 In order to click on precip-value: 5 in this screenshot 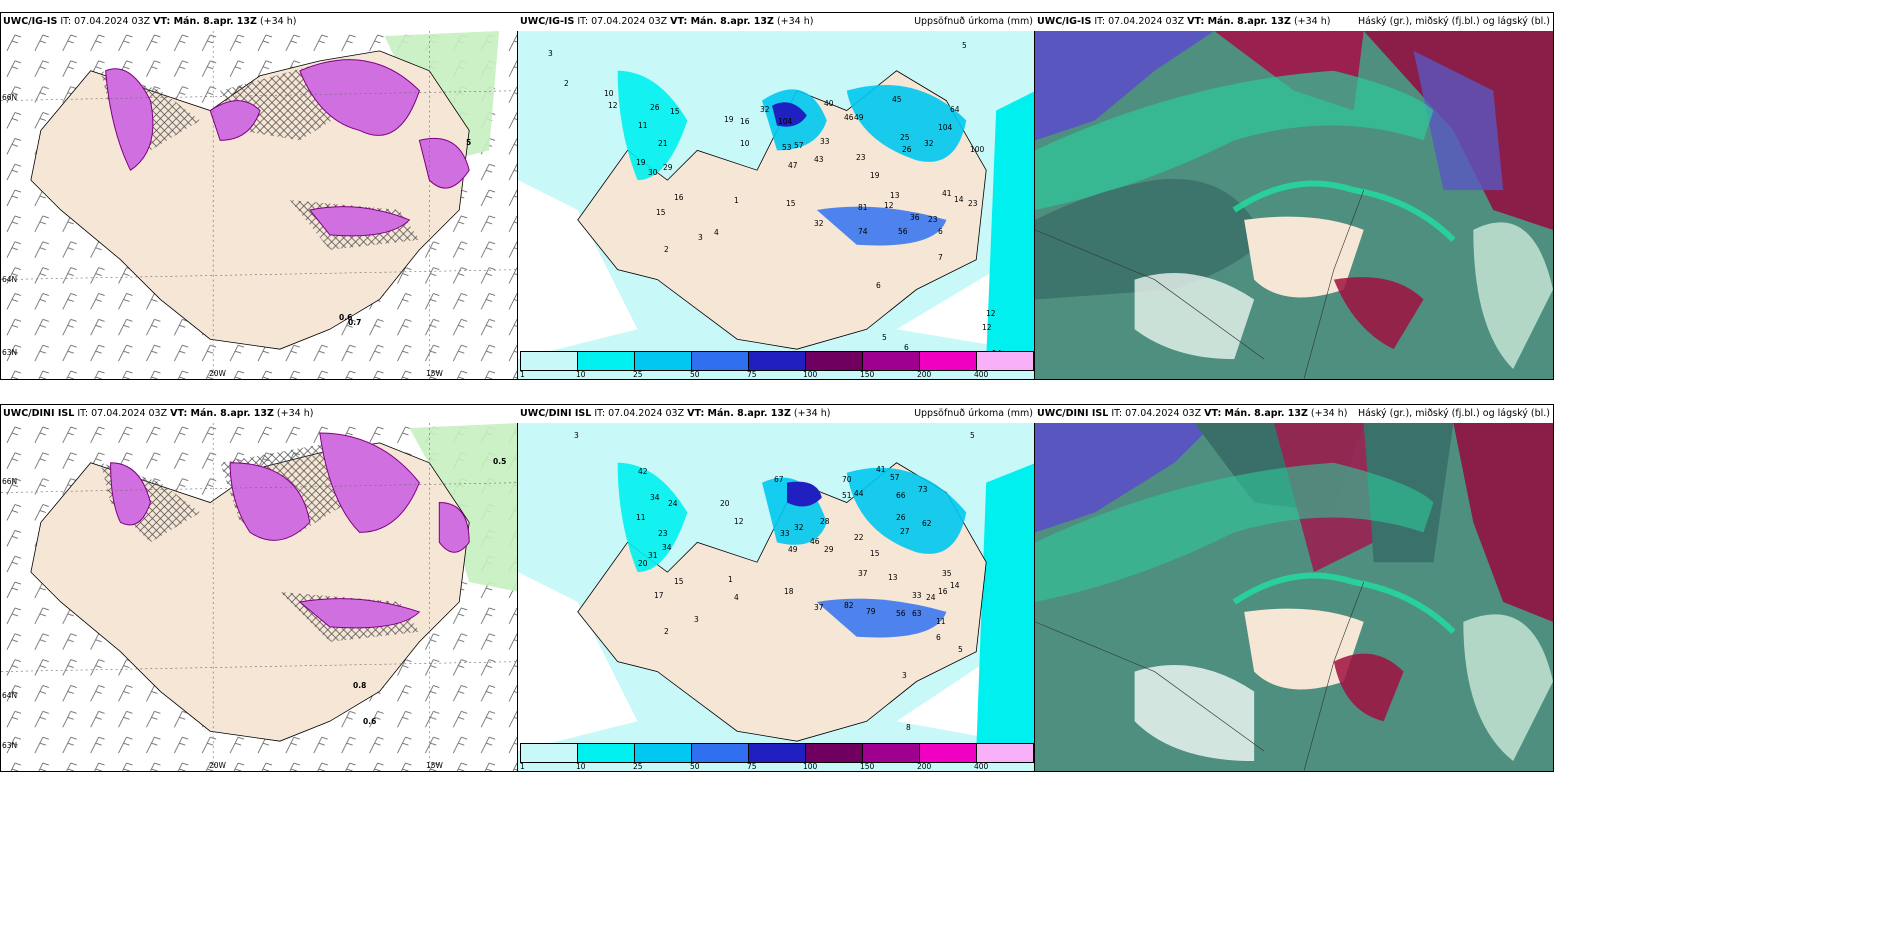, I will do `click(964, 45)`.